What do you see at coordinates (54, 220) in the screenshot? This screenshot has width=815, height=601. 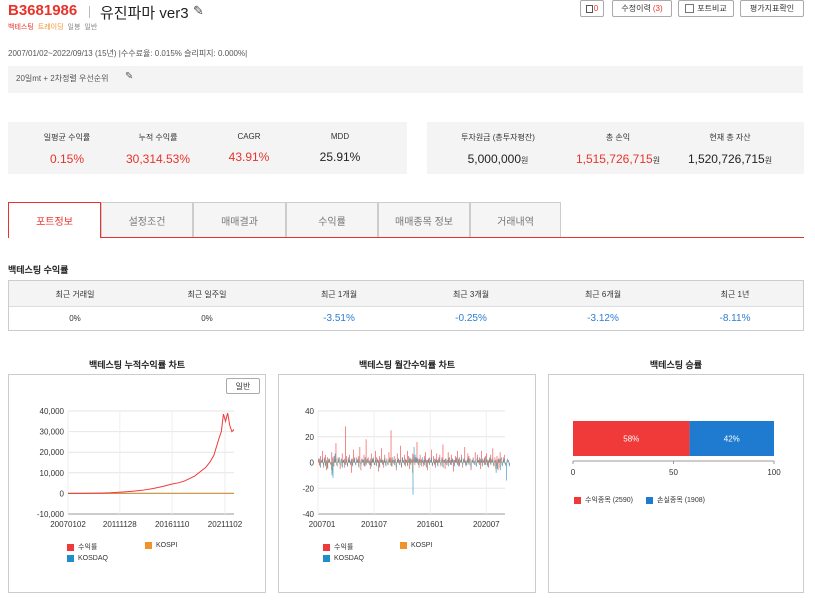 I see `tab-portfolio-info: 포트정보` at bounding box center [54, 220].